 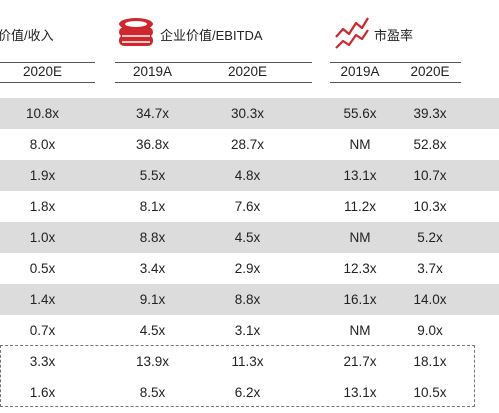 What do you see at coordinates (395, 62) in the screenshot?
I see `pe-header-rule` at bounding box center [395, 62].